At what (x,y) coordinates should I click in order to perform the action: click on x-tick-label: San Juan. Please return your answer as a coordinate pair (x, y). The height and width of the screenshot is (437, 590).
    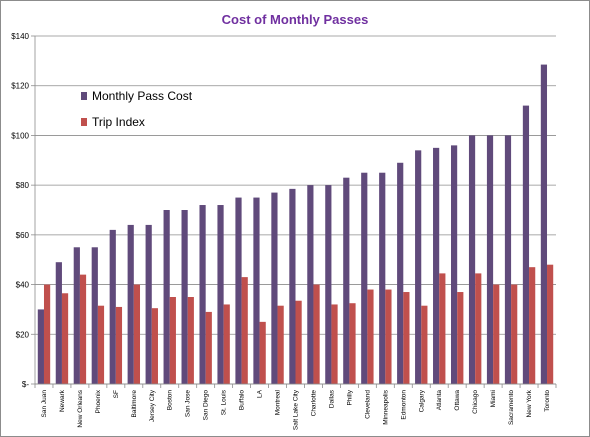
    Looking at the image, I should click on (44, 404).